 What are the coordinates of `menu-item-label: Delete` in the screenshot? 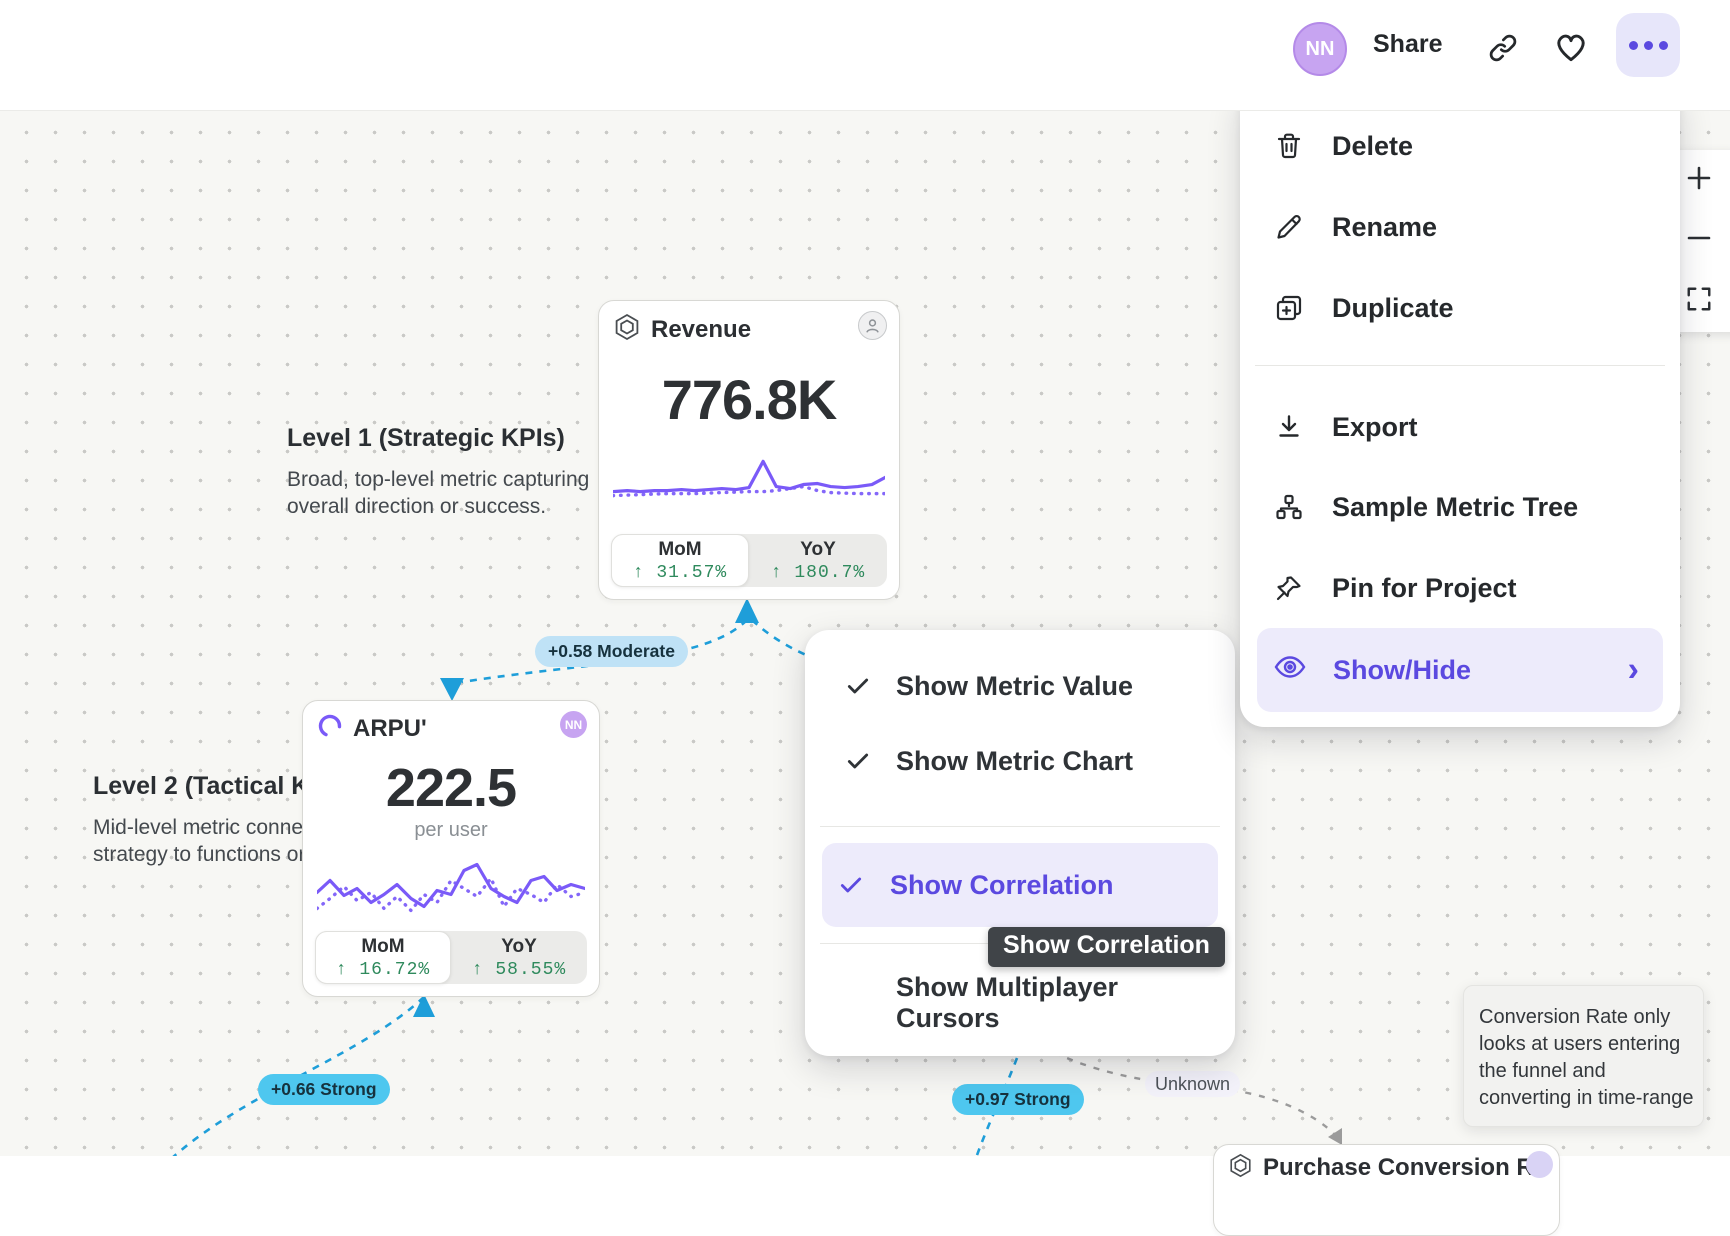 It's located at (1373, 145).